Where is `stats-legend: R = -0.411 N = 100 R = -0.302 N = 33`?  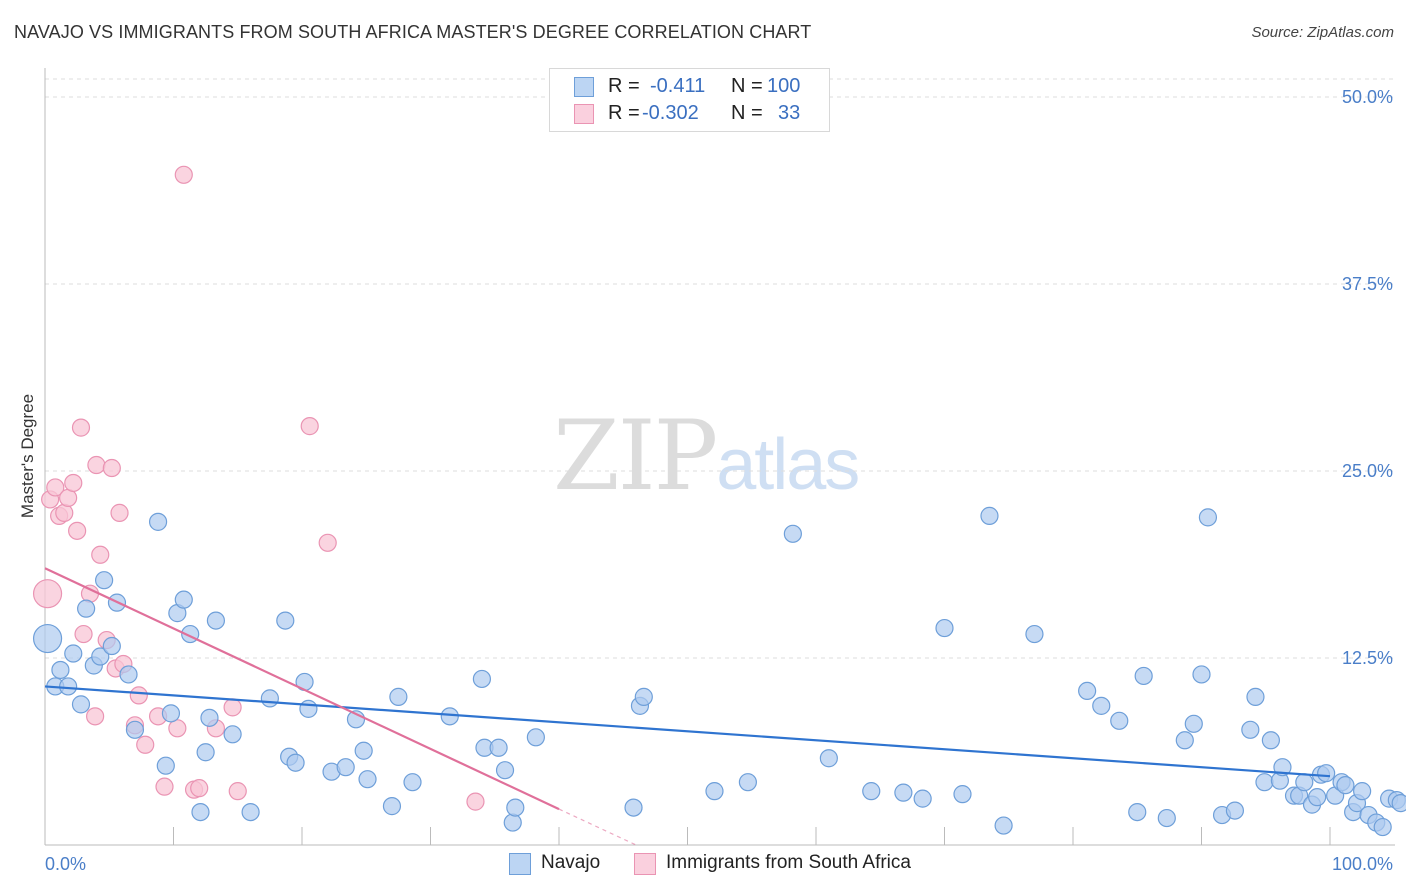 stats-legend: R = -0.411 N = 100 R = -0.302 N = 33 is located at coordinates (689, 100).